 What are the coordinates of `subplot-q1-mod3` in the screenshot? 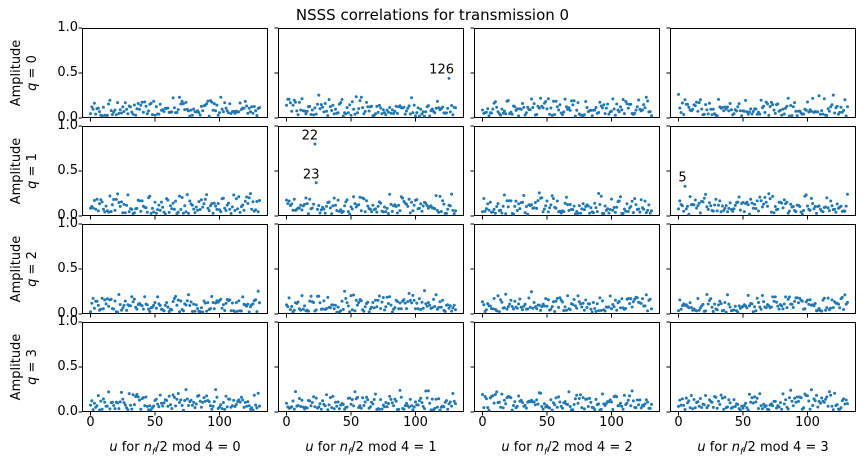 It's located at (761, 172).